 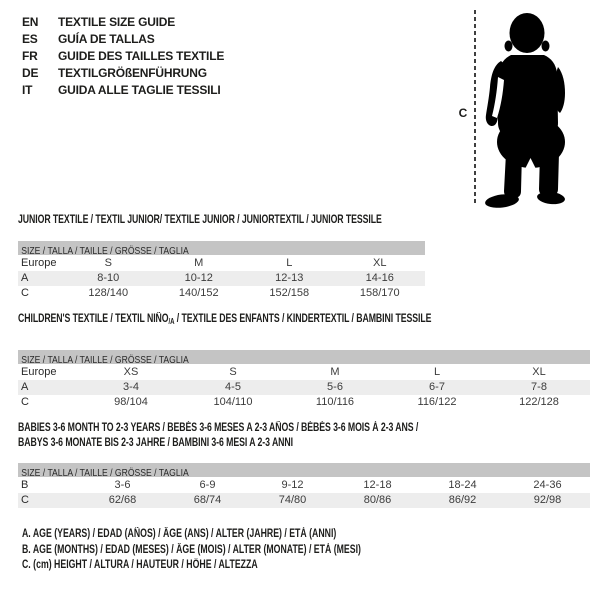 What do you see at coordinates (108, 278) in the screenshot?
I see `cell: 8-10` at bounding box center [108, 278].